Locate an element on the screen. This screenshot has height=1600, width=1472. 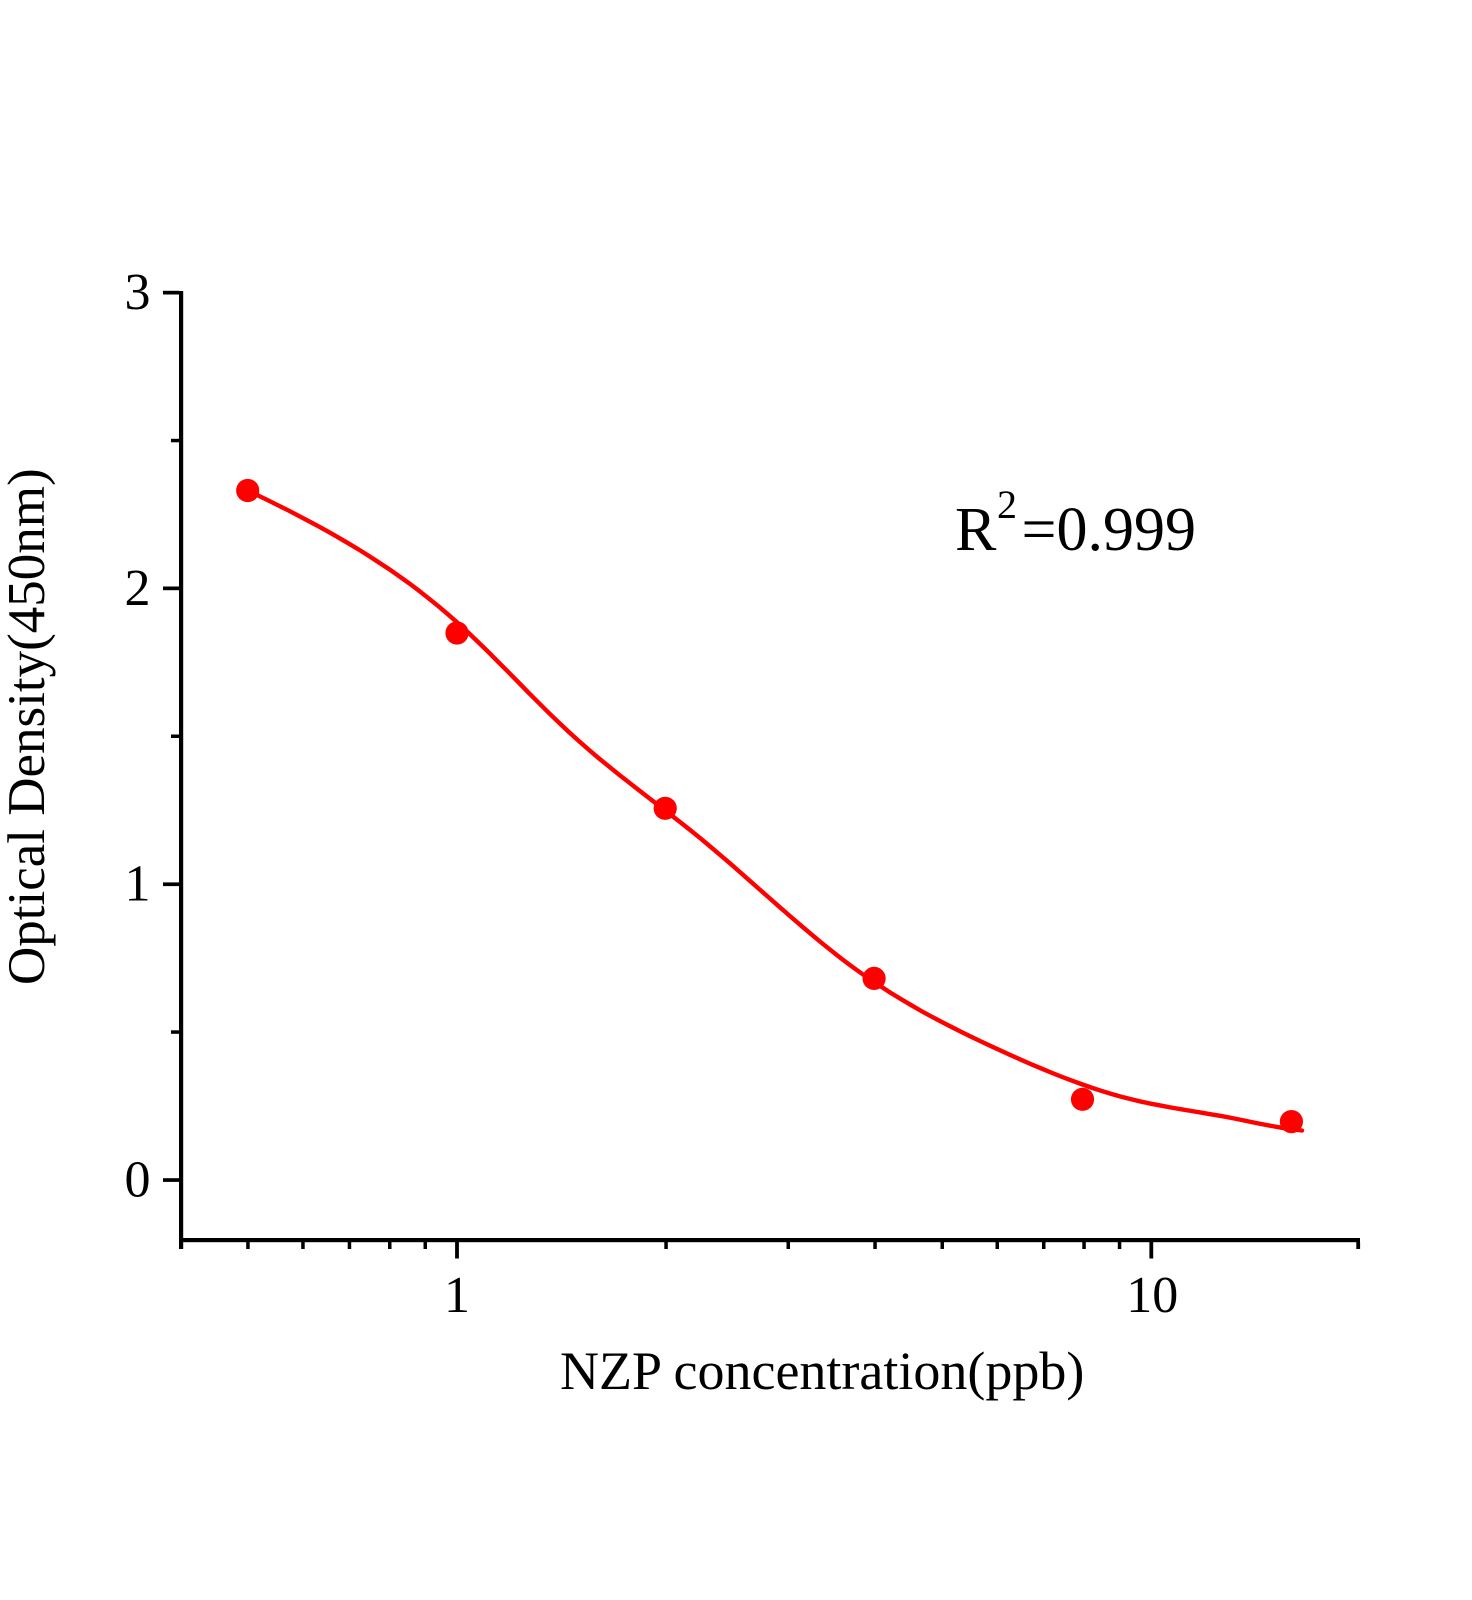
svg-text: R is located at coordinates (976, 530).